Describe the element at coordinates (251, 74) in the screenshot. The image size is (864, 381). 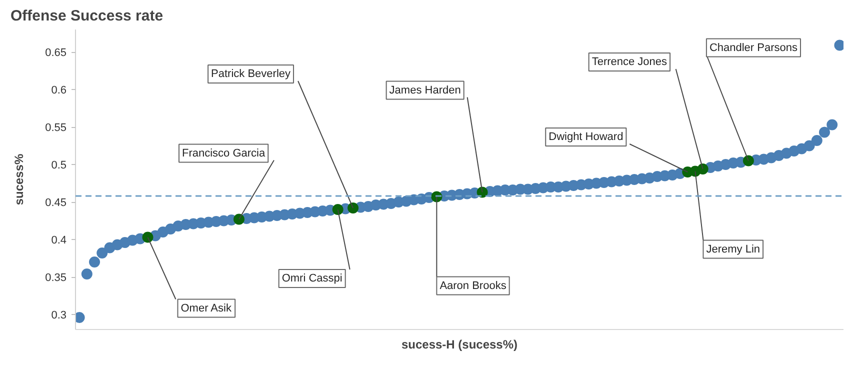
I see `text: Patrick Beverley` at that location.